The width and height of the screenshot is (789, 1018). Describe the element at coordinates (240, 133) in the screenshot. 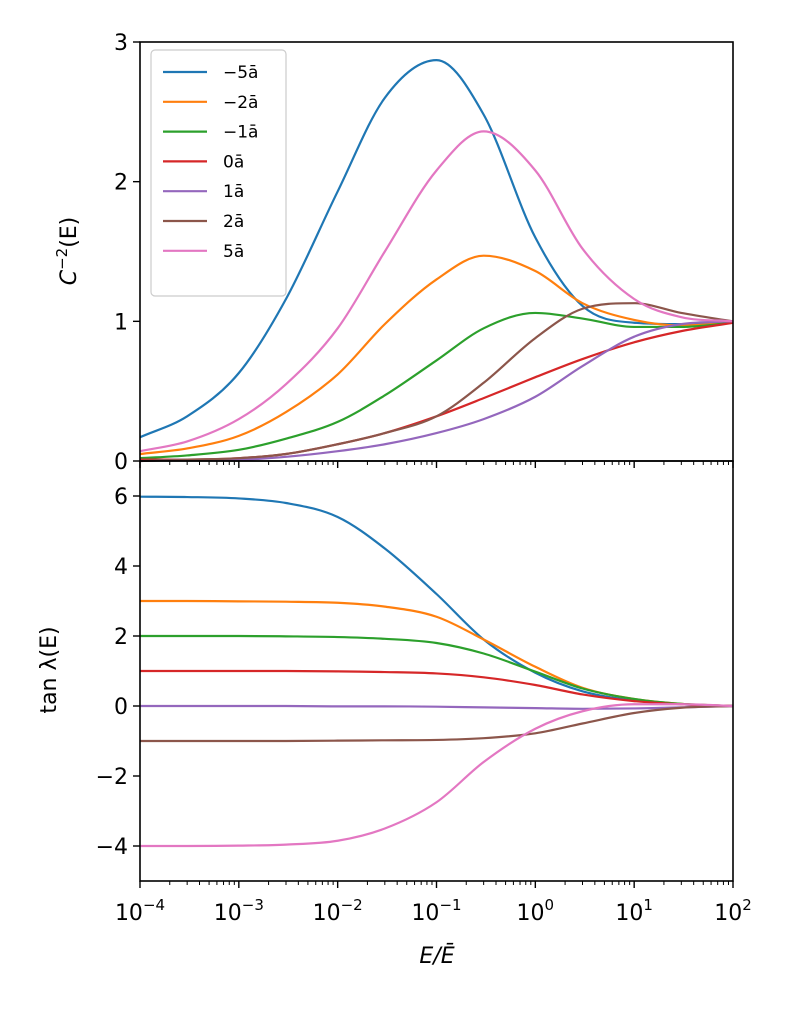

I see `legend-label-2: −1ā` at that location.